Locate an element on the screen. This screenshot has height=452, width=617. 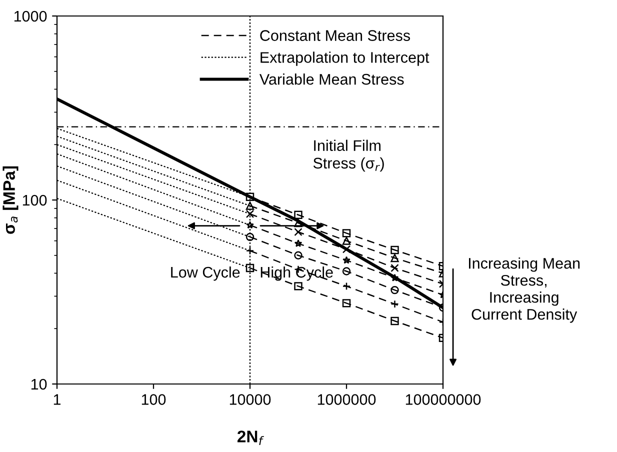
legend-label: Extrapolation to Intercept is located at coordinates (345, 59).